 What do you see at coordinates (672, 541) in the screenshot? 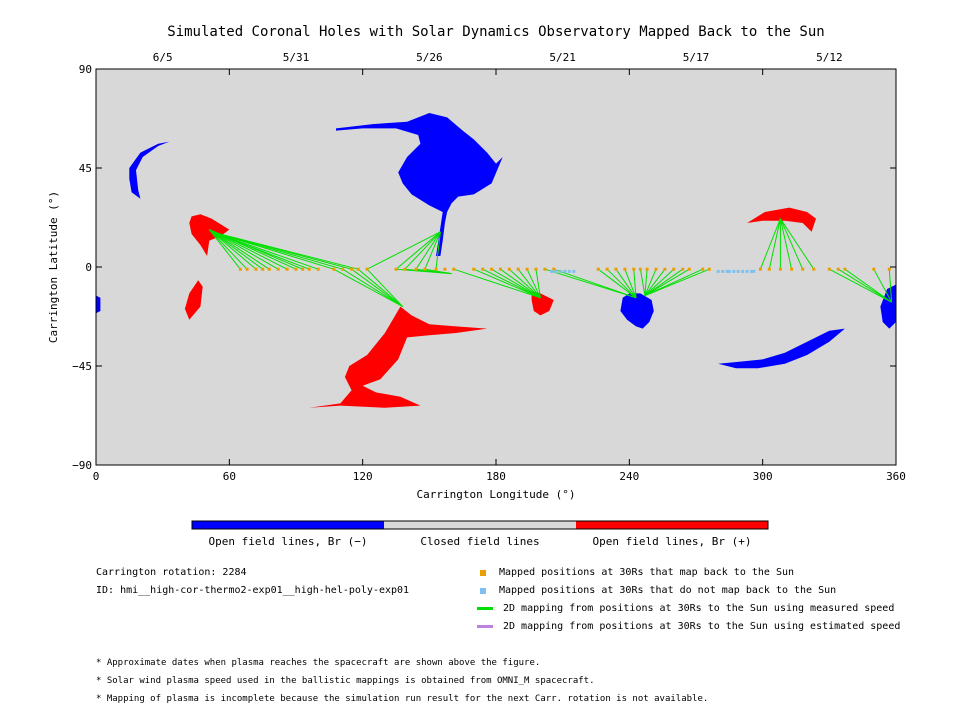
I see `colorbar-label-positive: Open field lines, Br (+)` at bounding box center [672, 541].